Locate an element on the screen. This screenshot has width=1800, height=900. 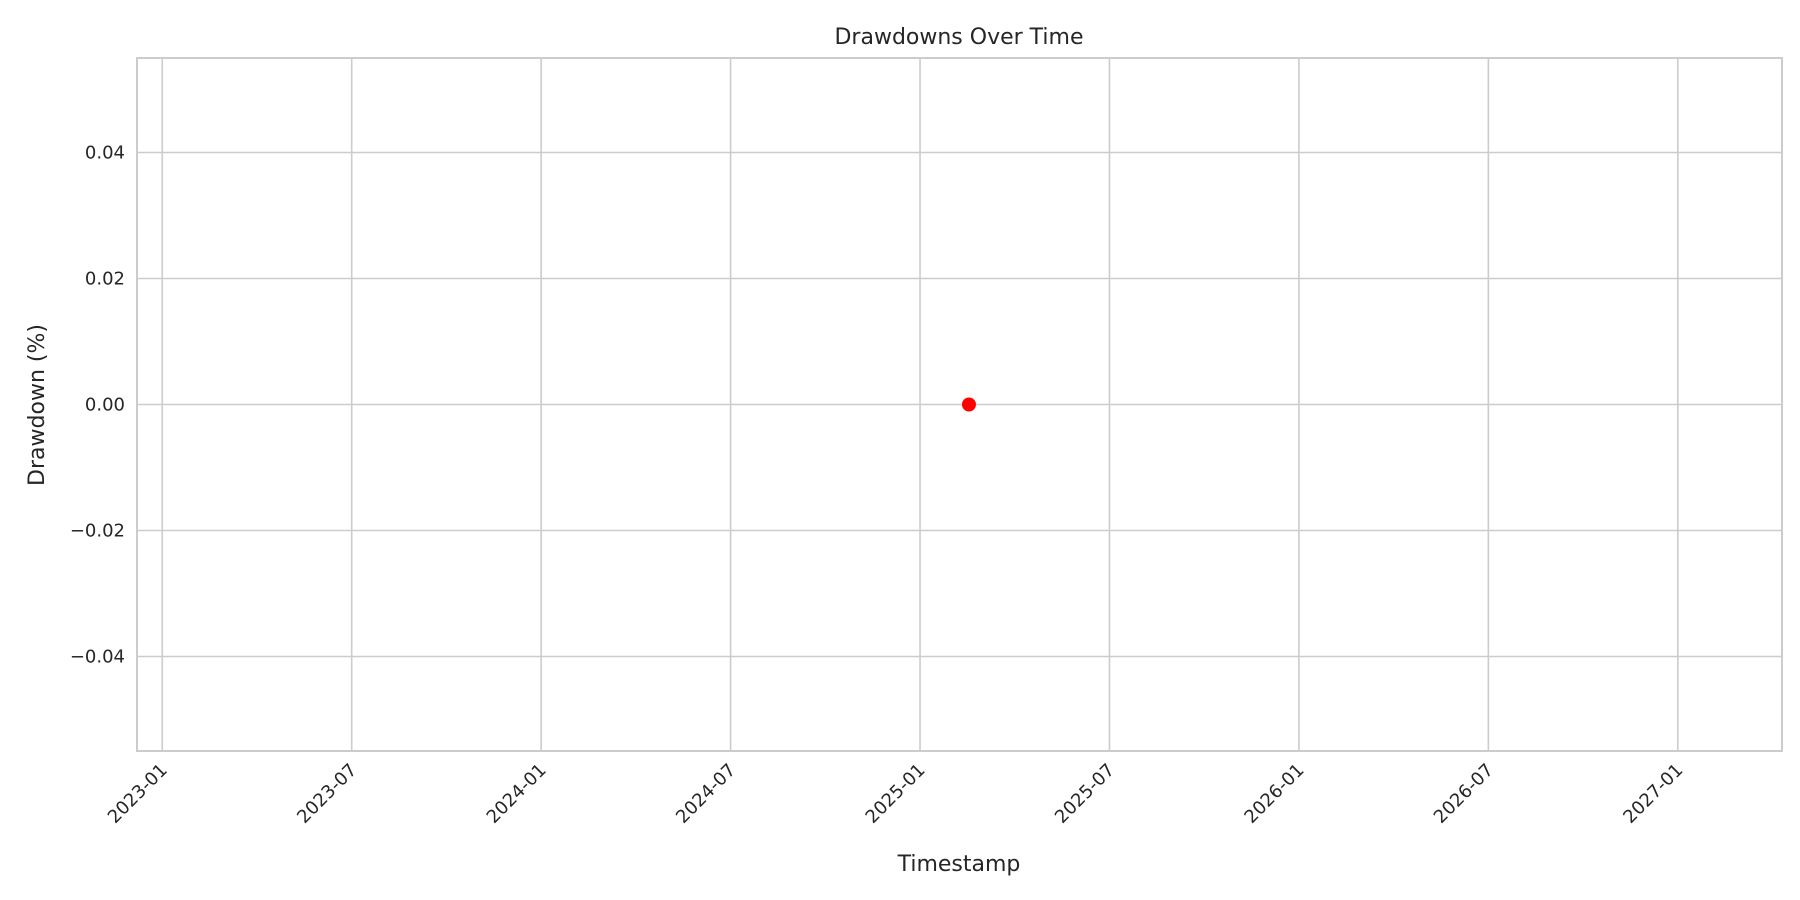
data-marks is located at coordinates (968, 404).